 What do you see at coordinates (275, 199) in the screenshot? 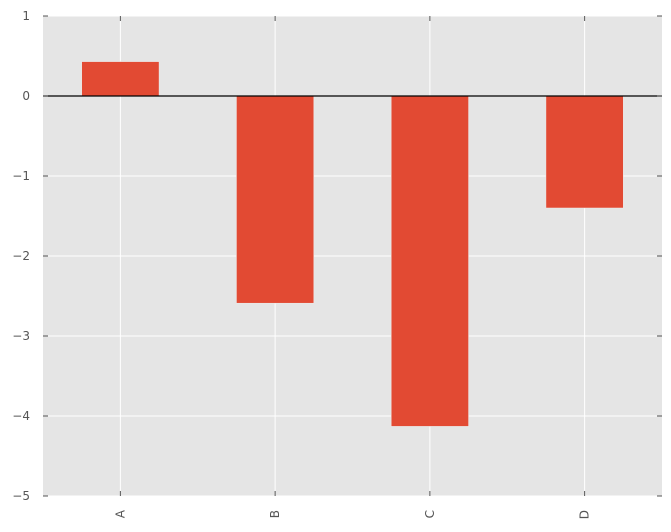
I see `bar-B` at bounding box center [275, 199].